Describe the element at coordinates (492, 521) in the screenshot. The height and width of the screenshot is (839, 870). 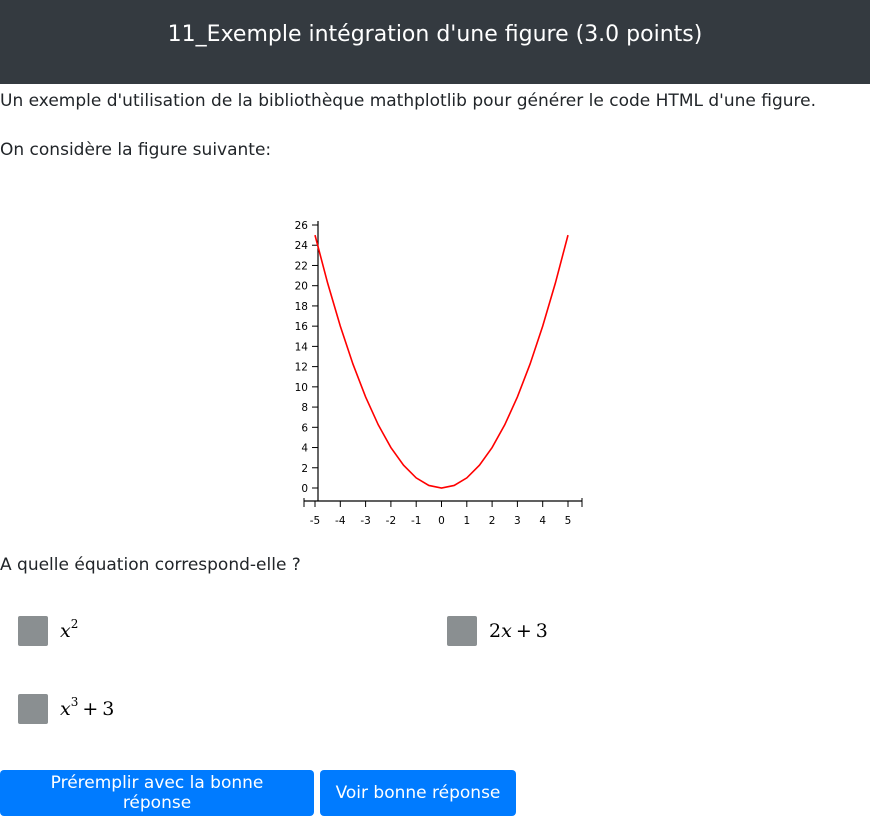
I see `x-tick-label: 2` at that location.